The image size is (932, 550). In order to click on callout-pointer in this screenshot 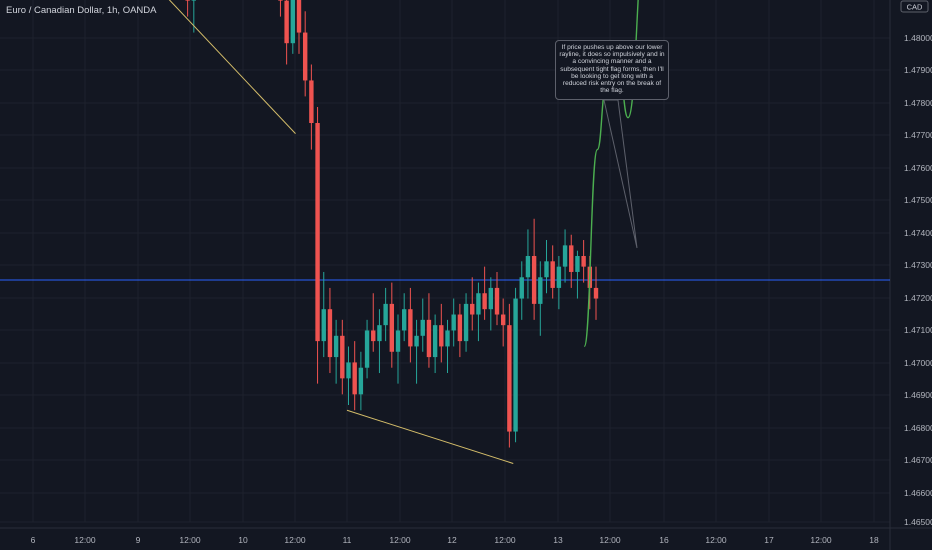, I will do `click(620, 174)`.